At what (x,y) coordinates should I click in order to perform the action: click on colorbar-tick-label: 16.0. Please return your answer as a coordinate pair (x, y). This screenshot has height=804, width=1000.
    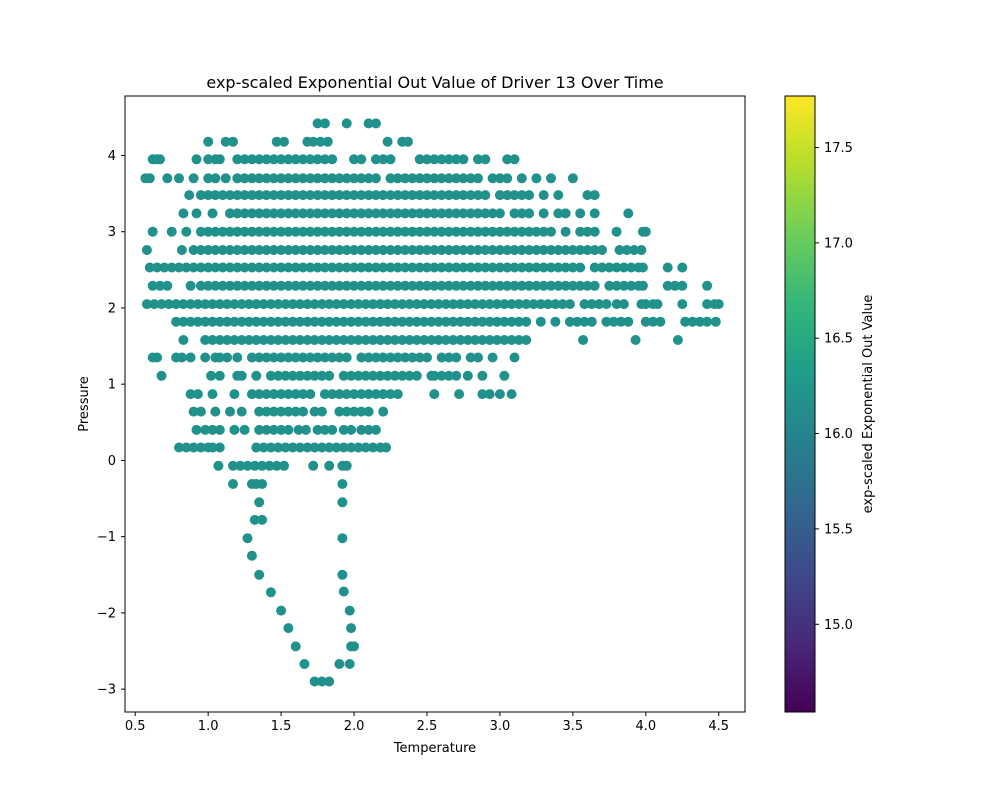
    Looking at the image, I should click on (838, 434).